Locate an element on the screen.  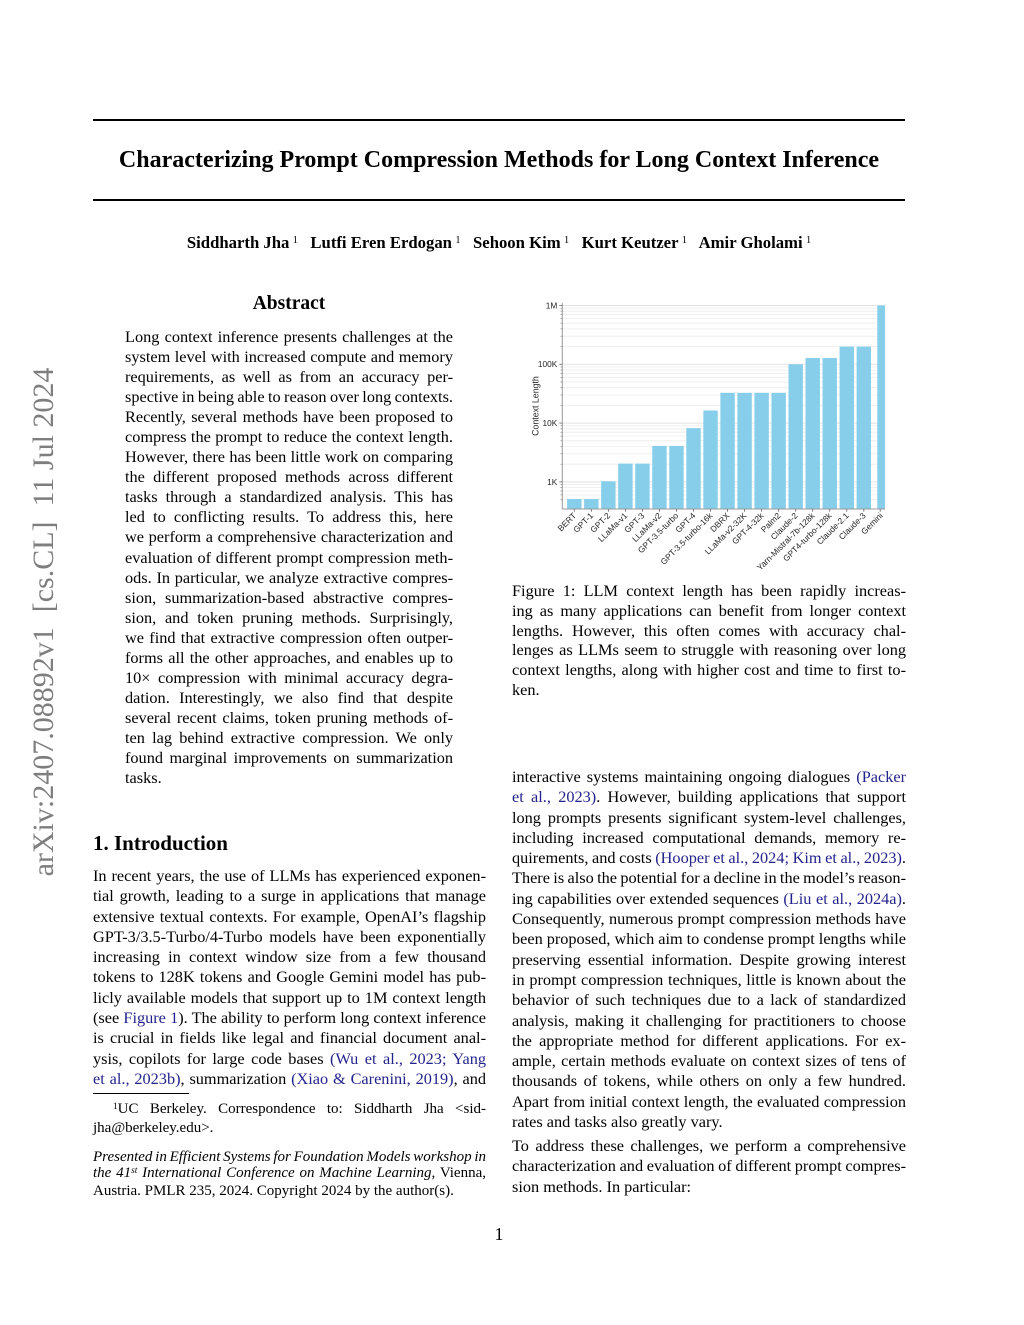
svg-text: 1M is located at coordinates (552, 305).